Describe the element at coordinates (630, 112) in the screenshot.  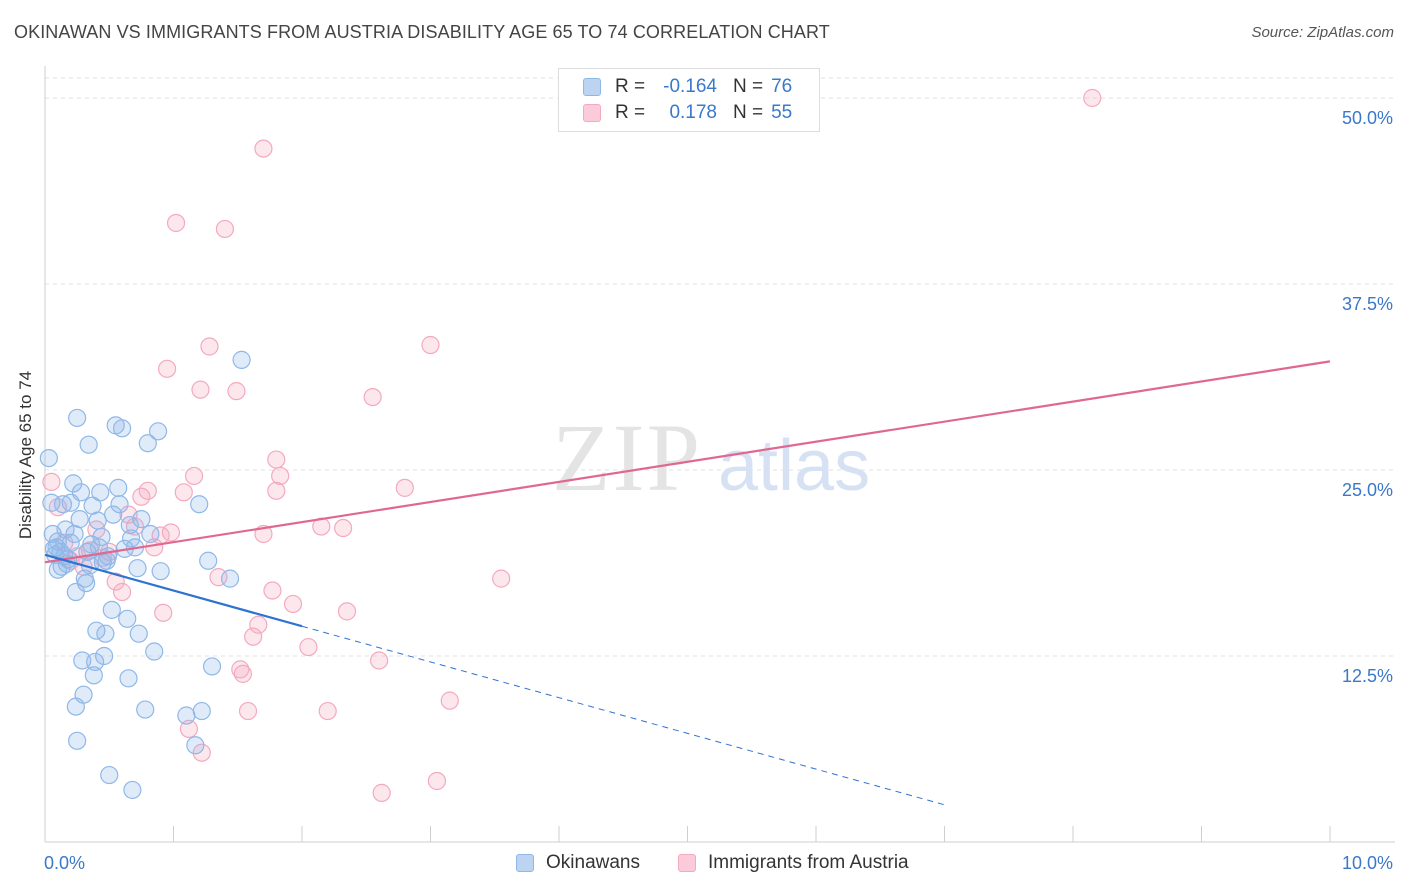
I see `r-label: R =` at that location.